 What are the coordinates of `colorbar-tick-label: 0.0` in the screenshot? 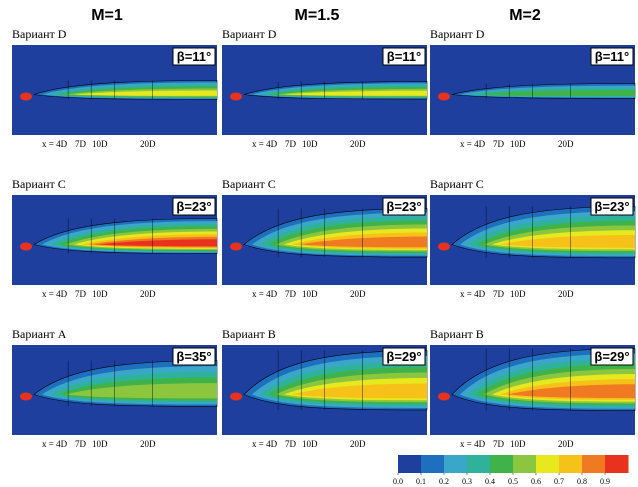 It's located at (398, 481).